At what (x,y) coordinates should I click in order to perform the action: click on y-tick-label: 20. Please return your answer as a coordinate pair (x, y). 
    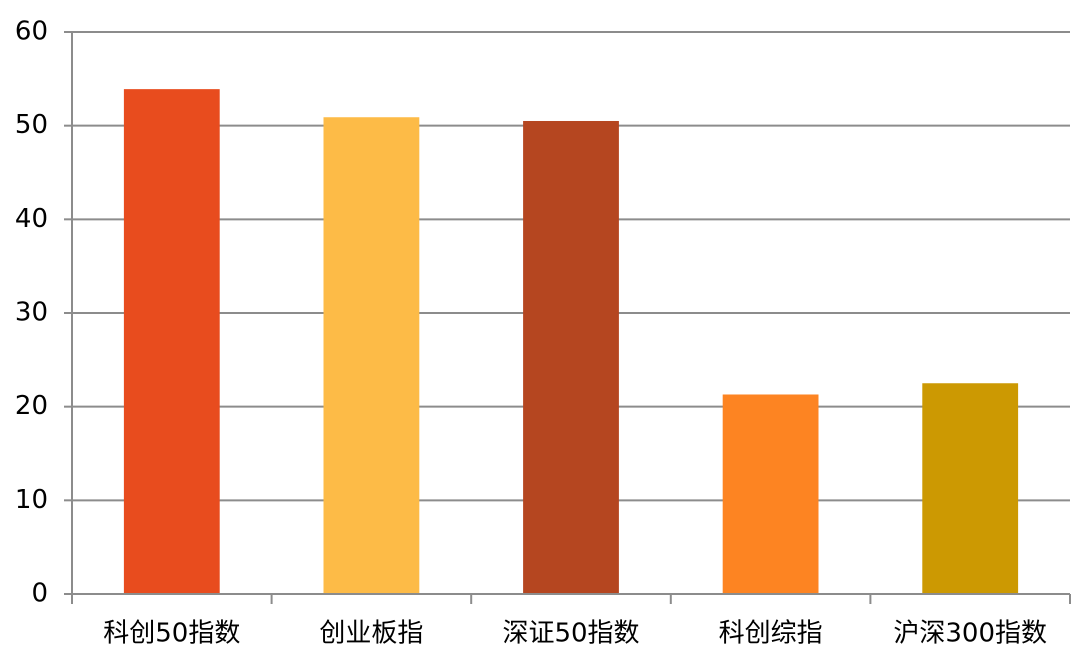
    Looking at the image, I should click on (31, 406).